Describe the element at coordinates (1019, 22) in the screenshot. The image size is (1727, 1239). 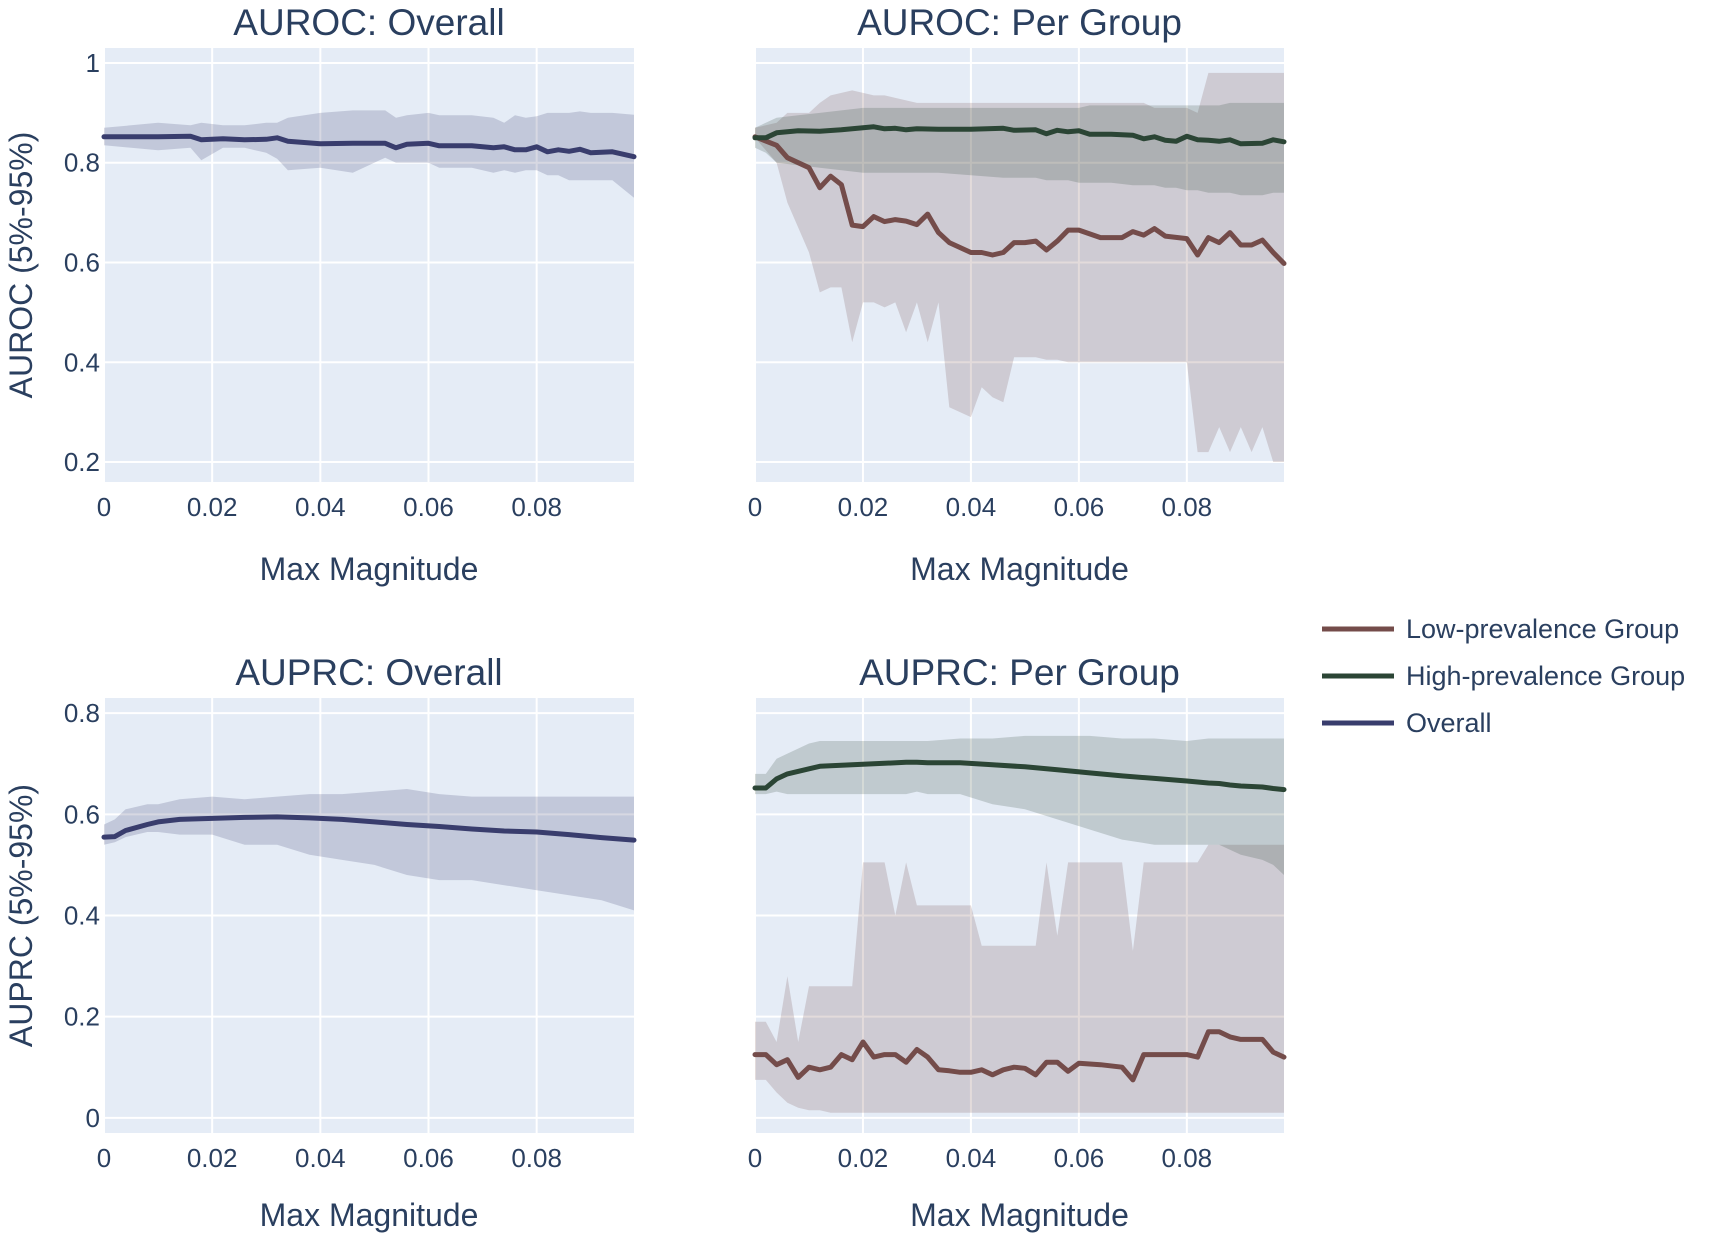
I see `auroc-per-group-title: AUROC: Per Group` at that location.